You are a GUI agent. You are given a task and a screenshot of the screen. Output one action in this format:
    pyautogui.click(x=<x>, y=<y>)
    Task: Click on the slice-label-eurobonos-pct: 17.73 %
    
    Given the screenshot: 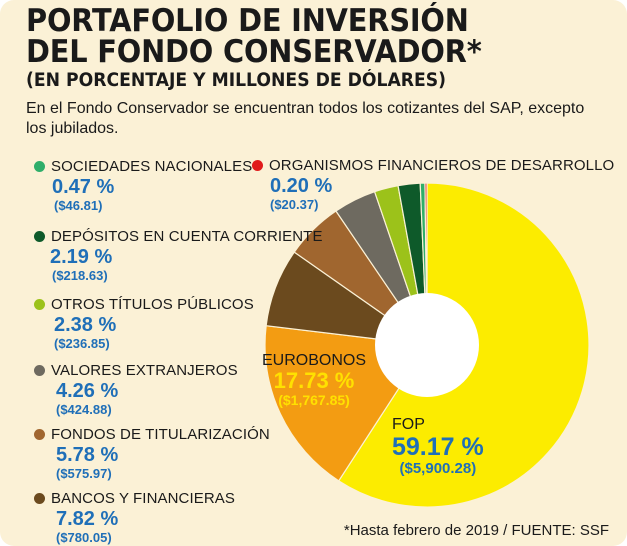 What is the action you would take?
    pyautogui.click(x=314, y=380)
    